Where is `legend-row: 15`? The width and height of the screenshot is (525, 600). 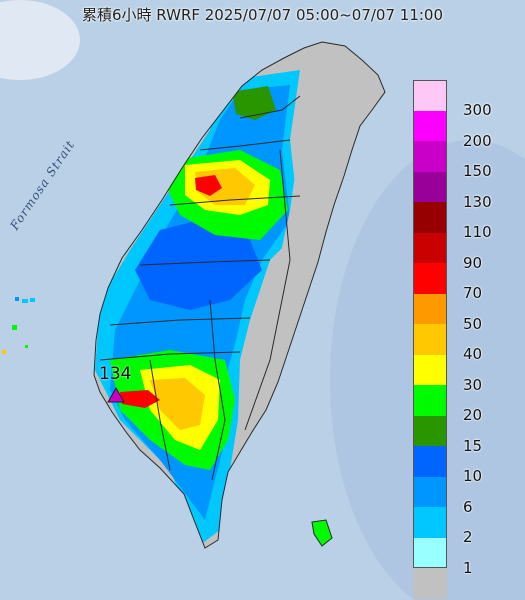 legend-row: 15 is located at coordinates (465, 435).